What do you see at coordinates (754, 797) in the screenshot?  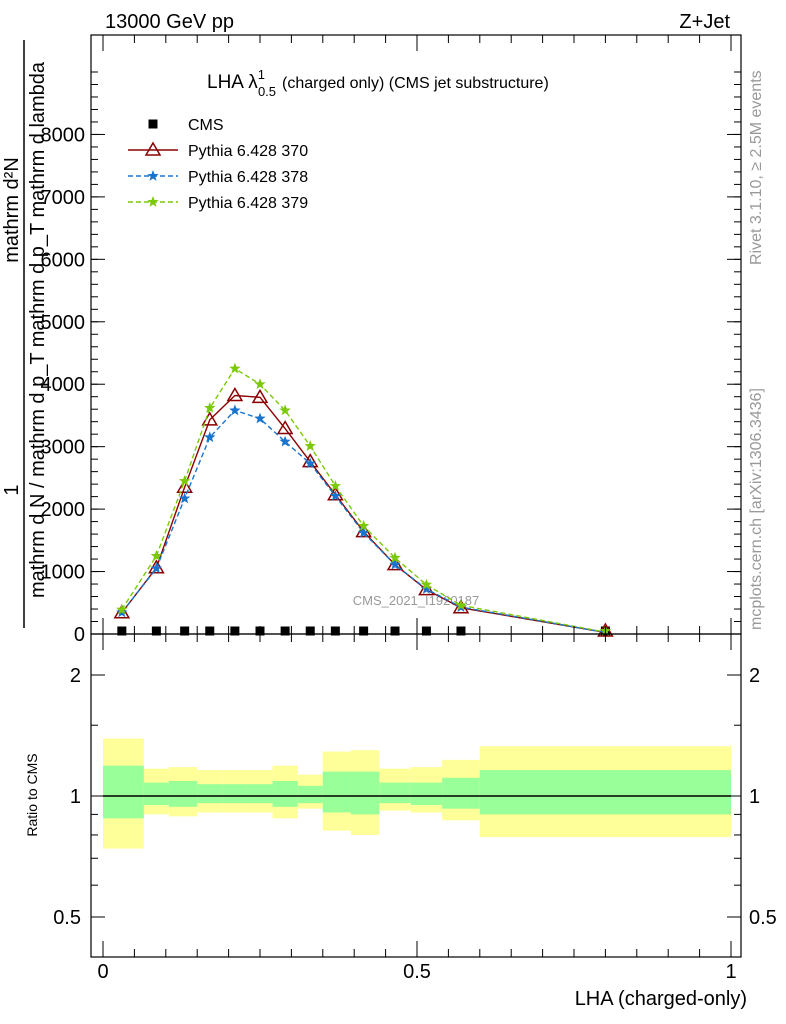 I see `ratio-ytick-label-right: 1` at bounding box center [754, 797].